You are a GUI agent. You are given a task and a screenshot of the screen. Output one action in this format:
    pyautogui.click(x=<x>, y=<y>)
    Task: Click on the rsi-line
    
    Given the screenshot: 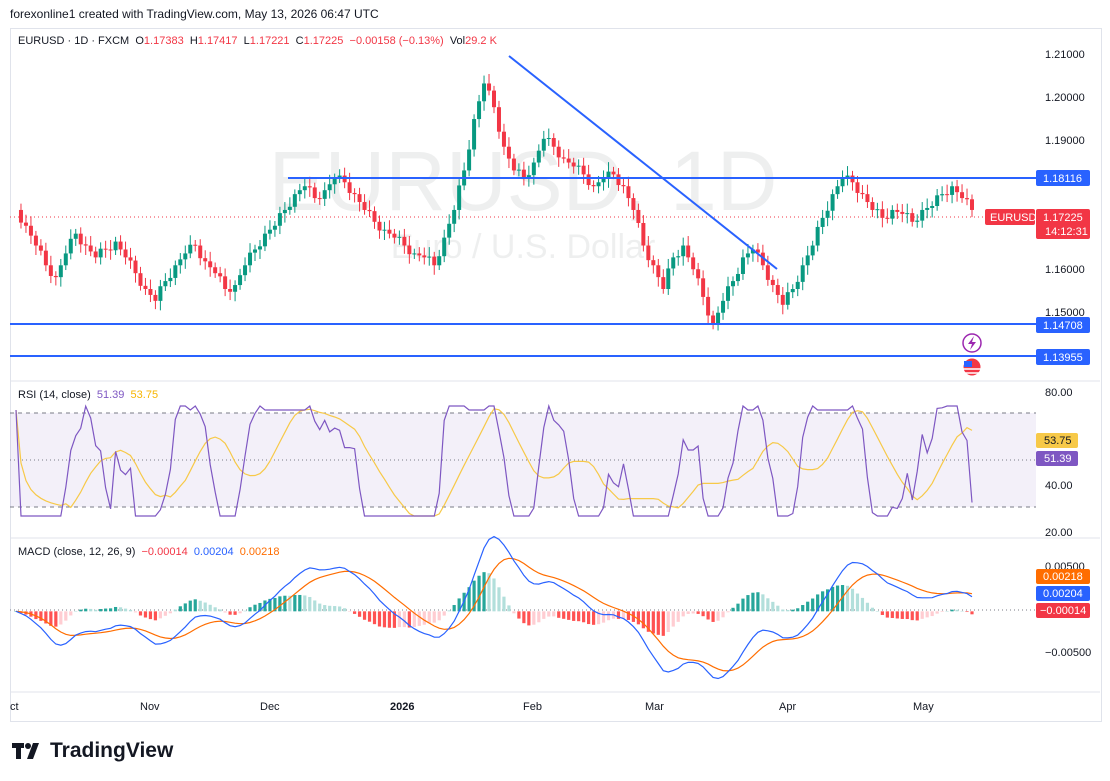 What is the action you would take?
    pyautogui.click(x=494, y=460)
    